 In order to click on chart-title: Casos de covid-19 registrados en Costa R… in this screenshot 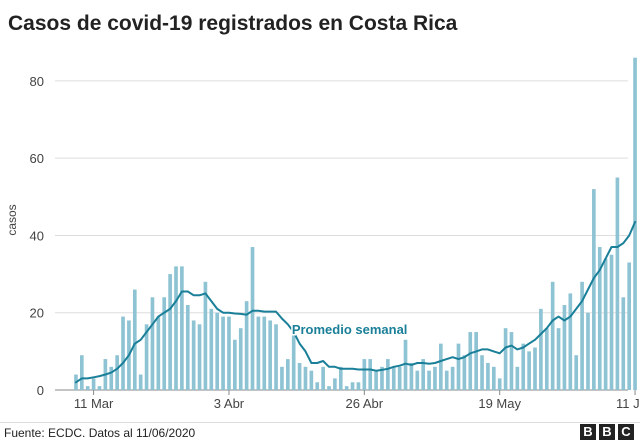, I will do `click(233, 23)`.